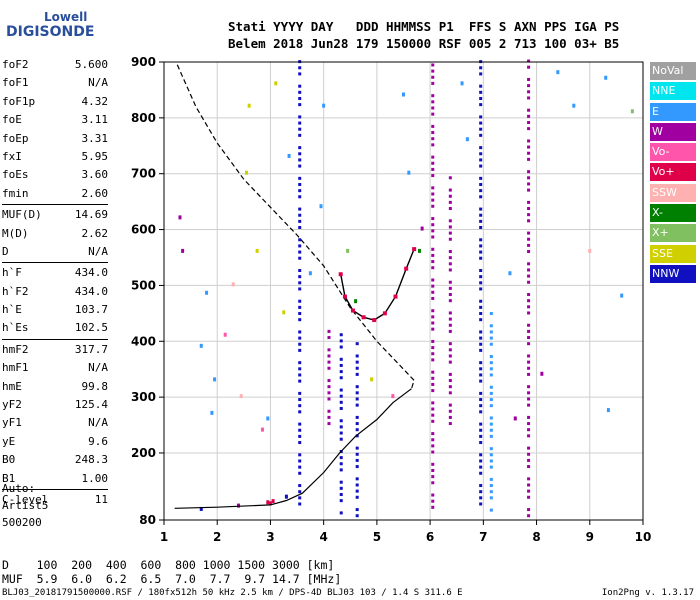 This screenshot has width=700, height=600. What do you see at coordinates (12, 273) in the screenshot?
I see `param-label: h`F` at bounding box center [12, 273].